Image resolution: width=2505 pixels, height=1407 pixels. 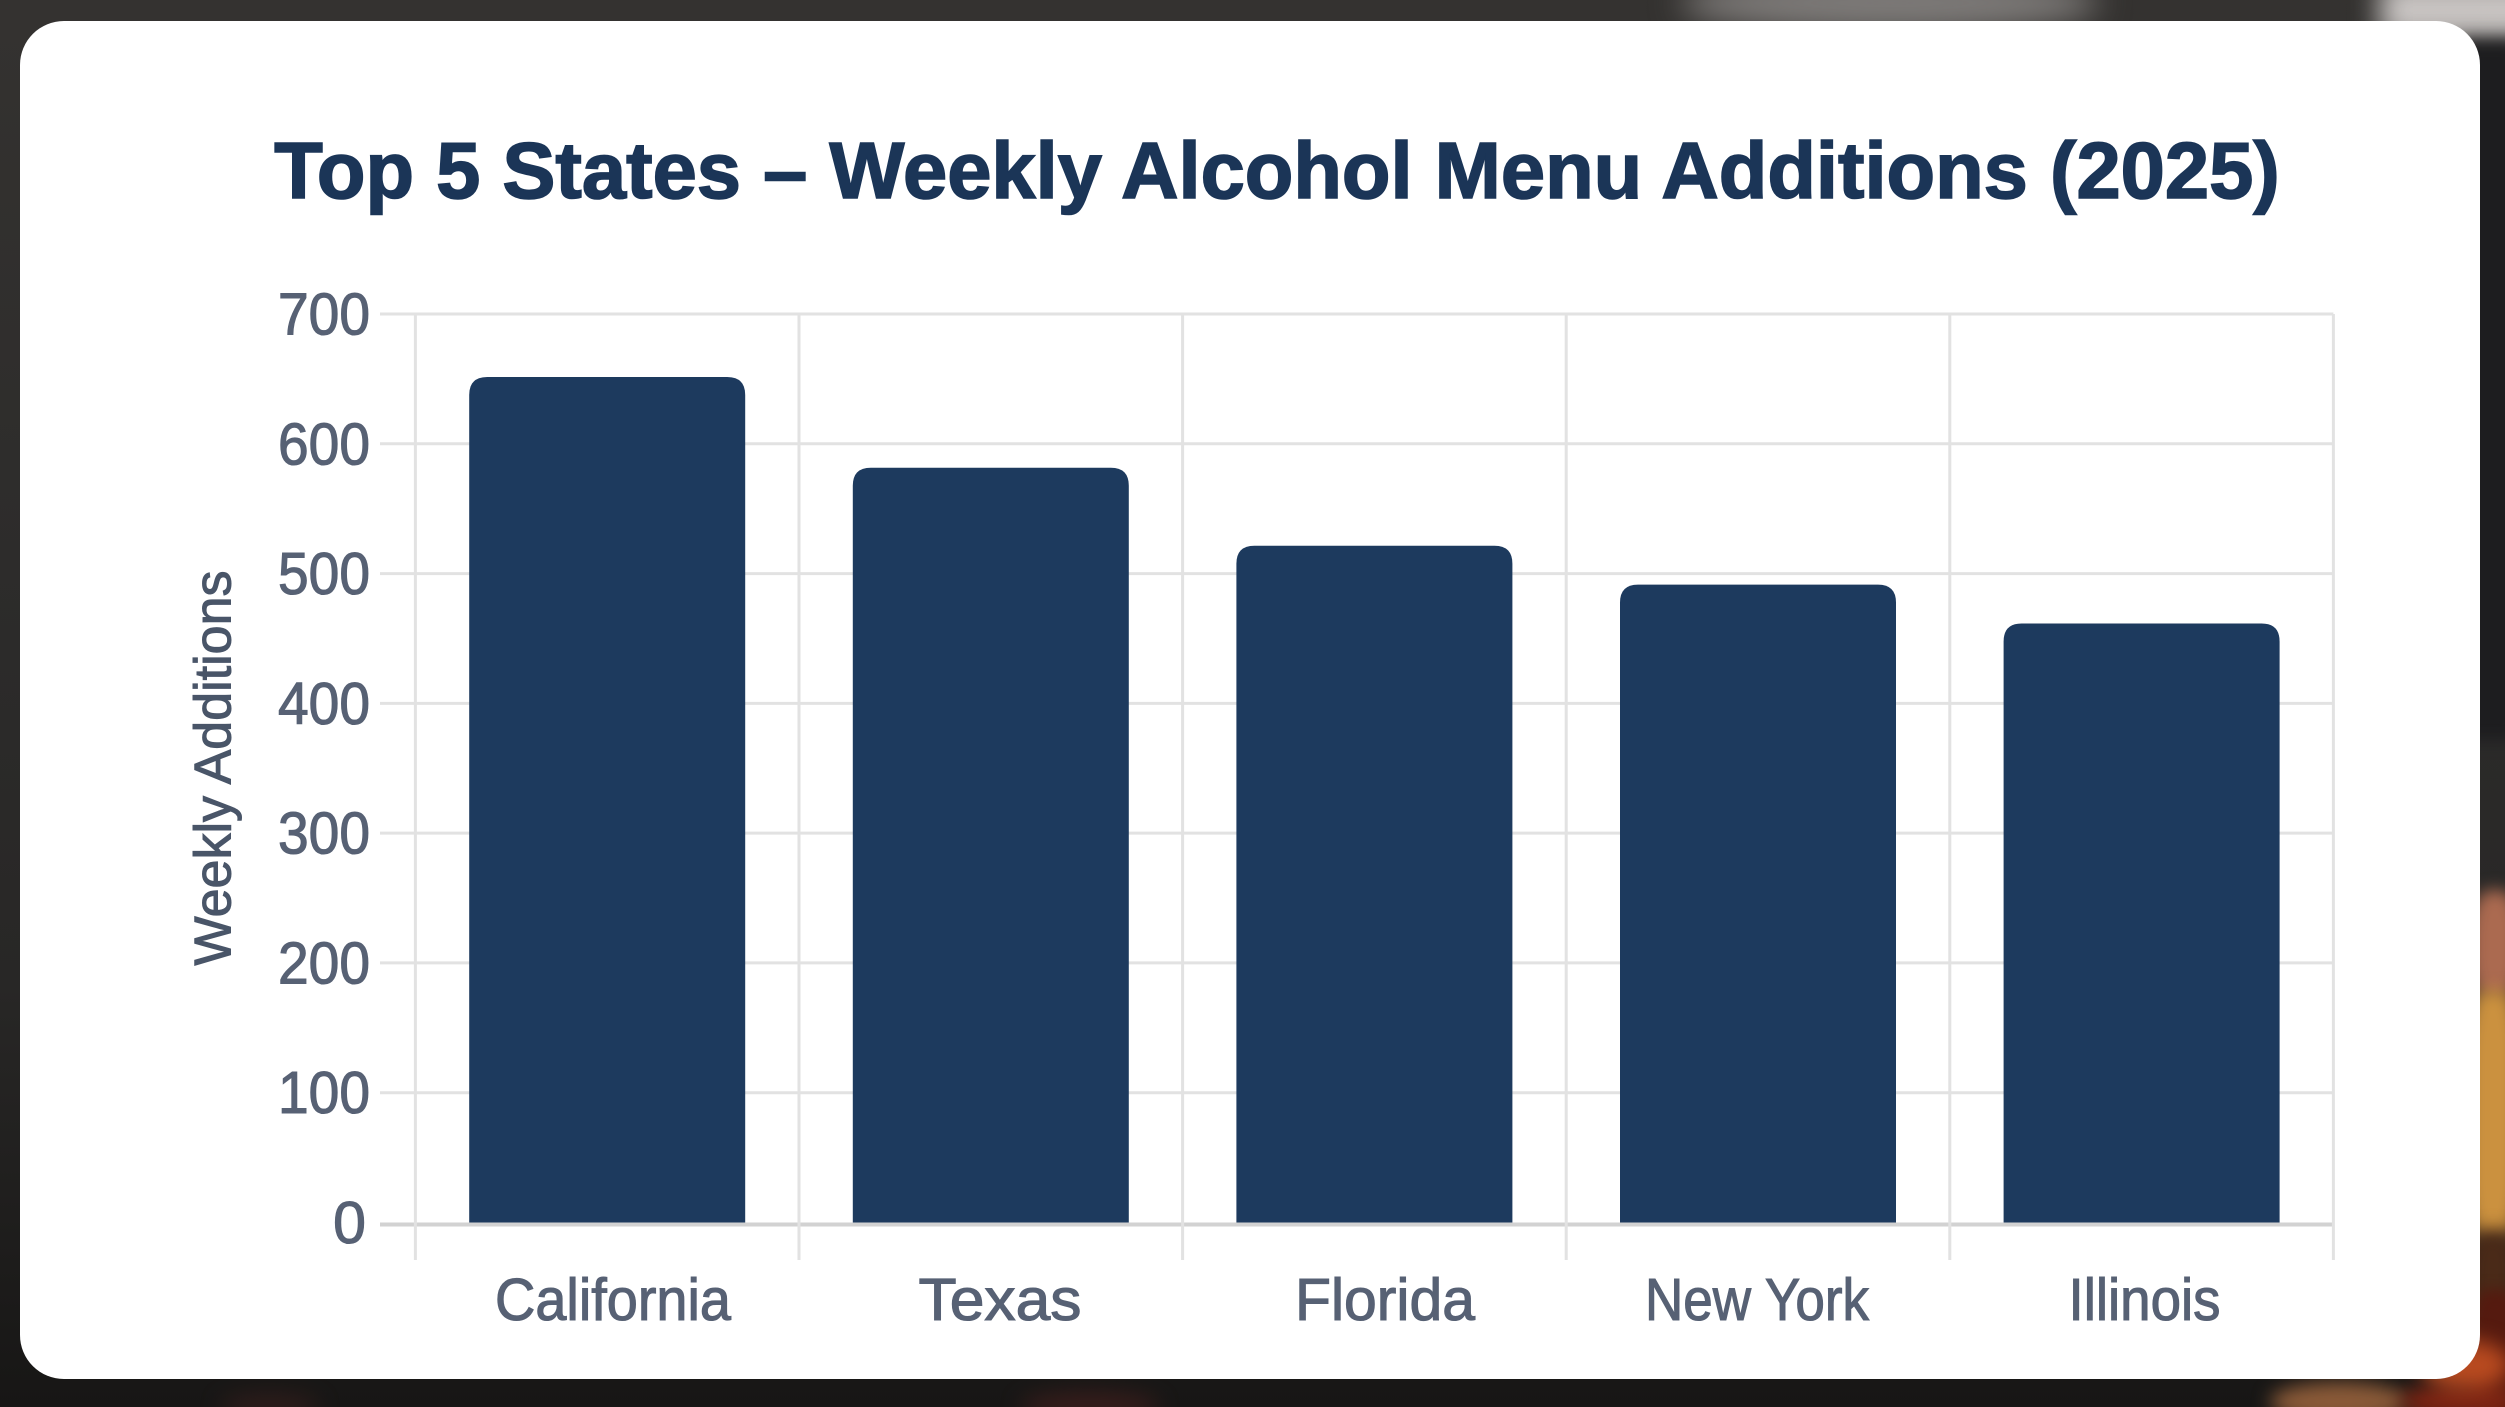 What do you see at coordinates (324, 963) in the screenshot?
I see `svg-text: 200` at bounding box center [324, 963].